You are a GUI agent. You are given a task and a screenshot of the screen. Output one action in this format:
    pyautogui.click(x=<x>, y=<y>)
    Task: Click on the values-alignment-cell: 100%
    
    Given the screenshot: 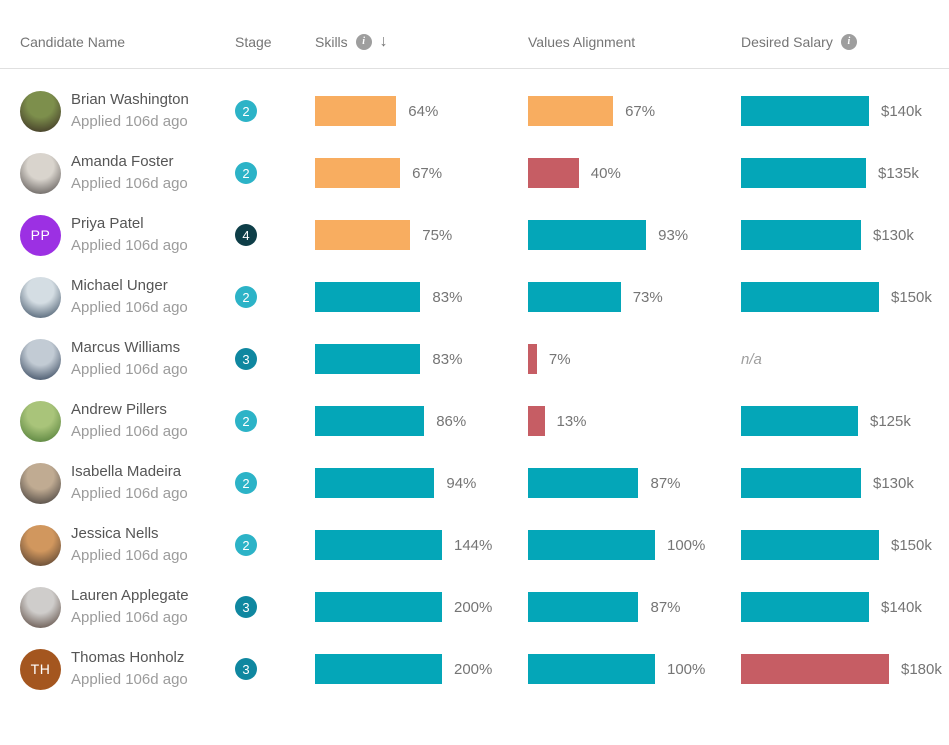 What is the action you would take?
    pyautogui.click(x=634, y=545)
    